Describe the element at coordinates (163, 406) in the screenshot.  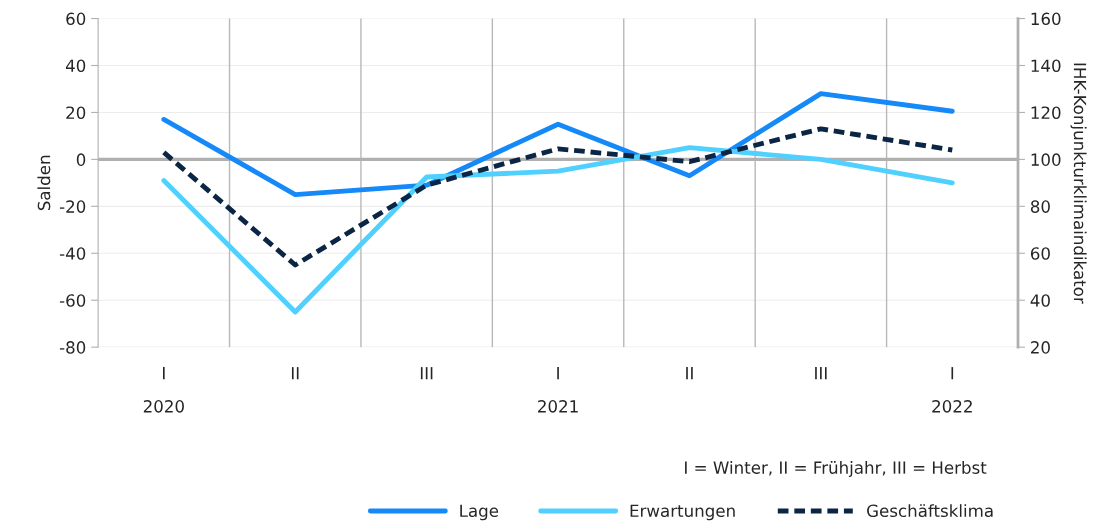
I see `text: 2020` at that location.